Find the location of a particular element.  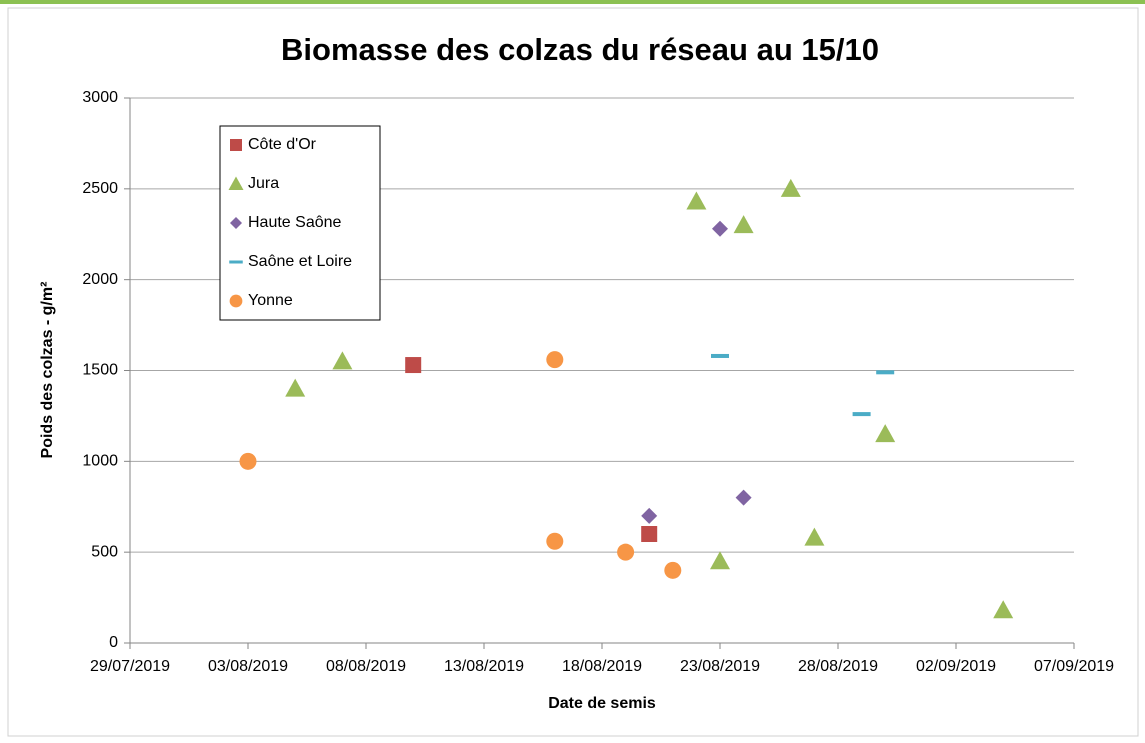

legend-label: Côte d'Or is located at coordinates (282, 144).